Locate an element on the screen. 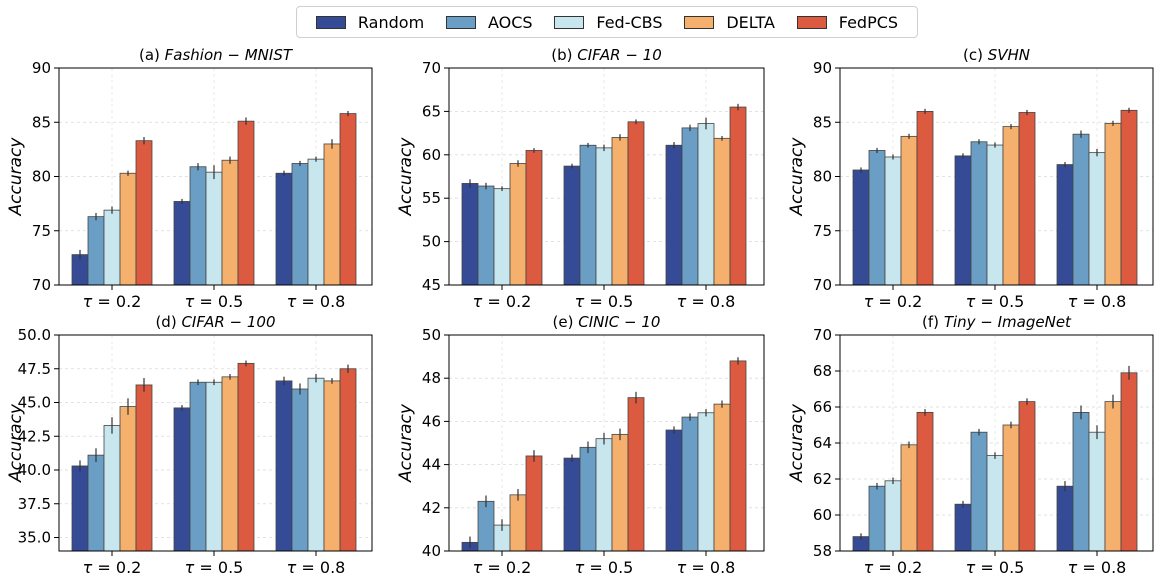 Image resolution: width=1160 pixels, height=579 pixels. ytick-label: 46 is located at coordinates (431, 421).